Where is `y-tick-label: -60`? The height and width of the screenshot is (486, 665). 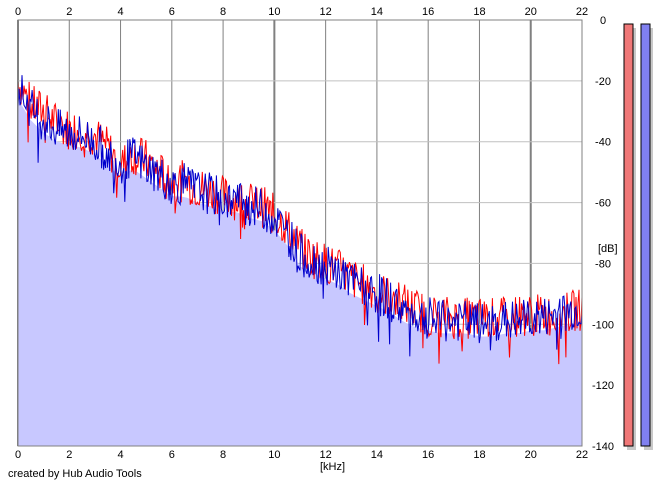 y-tick-label: -60 is located at coordinates (603, 204).